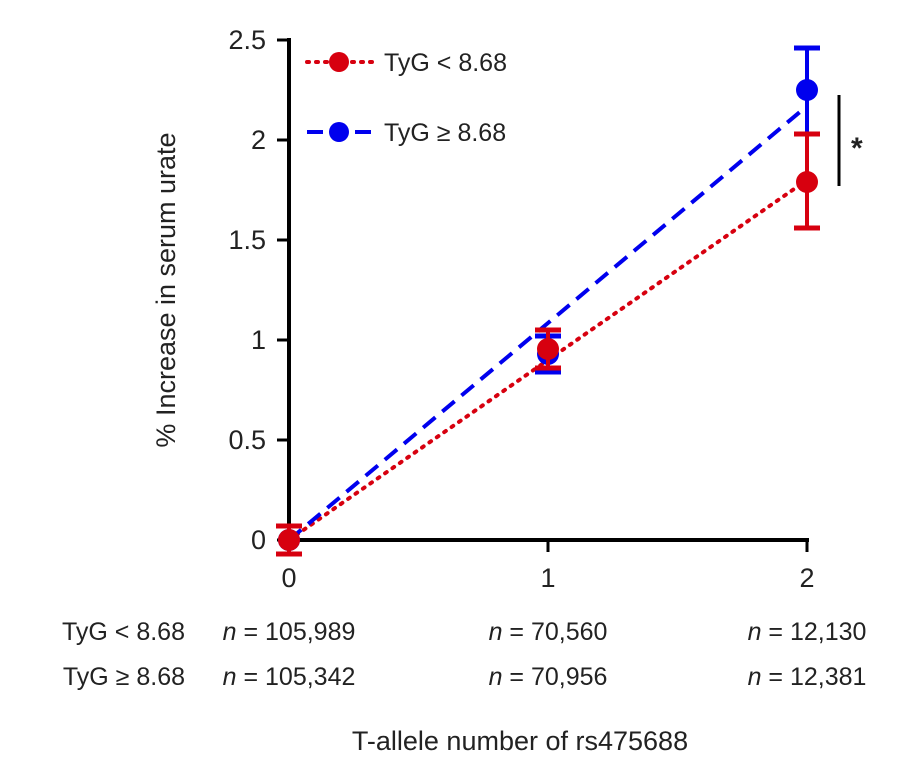 The image size is (900, 771). Describe the element at coordinates (807, 632) in the screenshot. I see `n-value: n = 12,130` at that location.